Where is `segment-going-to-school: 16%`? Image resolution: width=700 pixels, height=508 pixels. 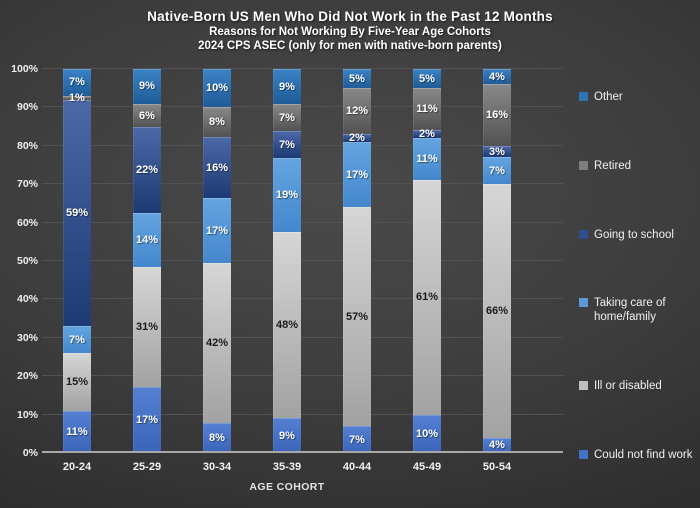 segment-going-to-school: 16% is located at coordinates (217, 168).